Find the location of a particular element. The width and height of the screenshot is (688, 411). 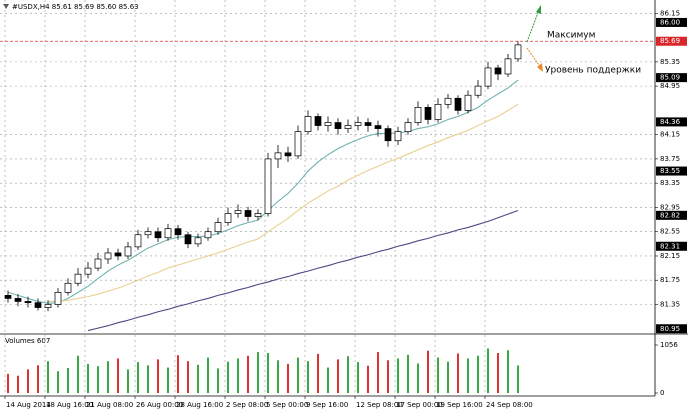

x-tick-label: 14 Aug 2014 is located at coordinates (28, 405).